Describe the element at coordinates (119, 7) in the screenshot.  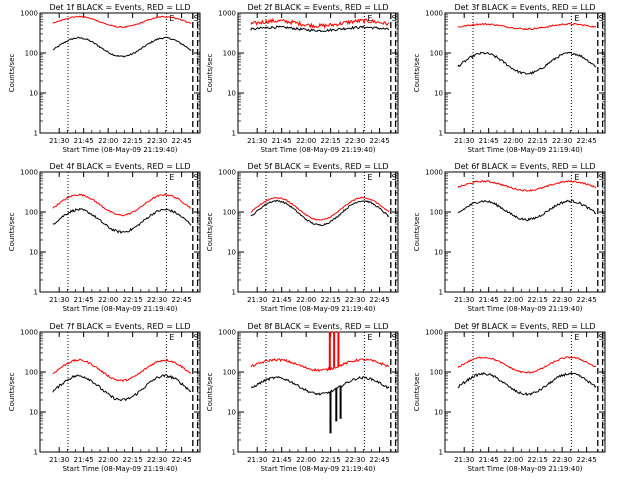
I see `panel-title: Det 1f BLACK = Events, RED = LLD` at that location.